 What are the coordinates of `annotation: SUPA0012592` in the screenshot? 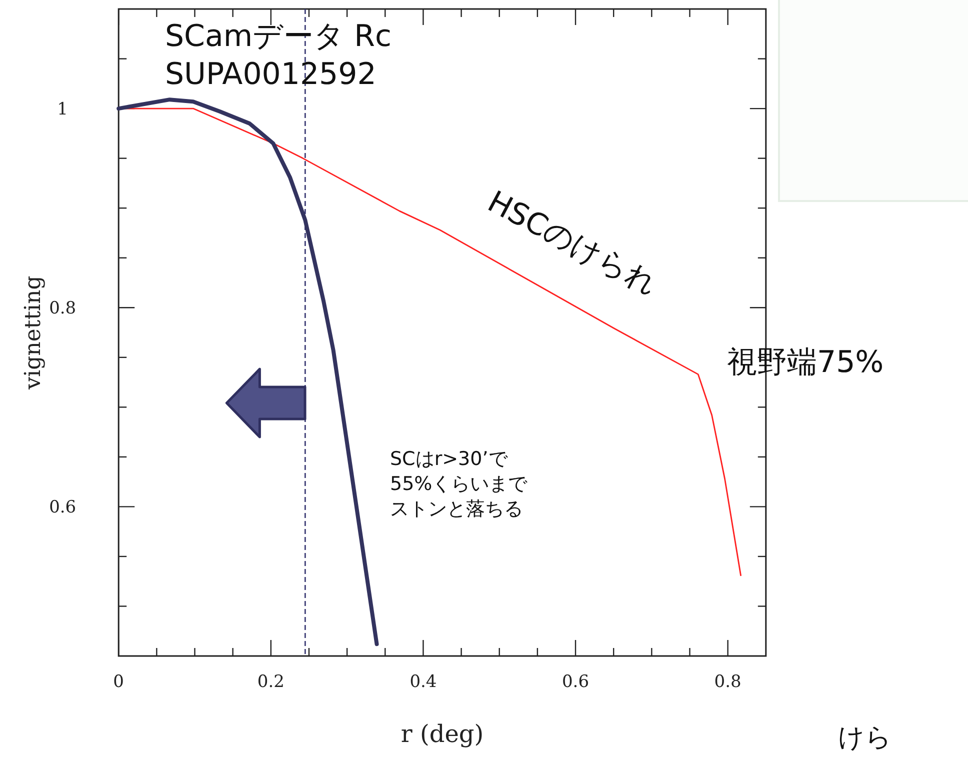 It's located at (270, 74).